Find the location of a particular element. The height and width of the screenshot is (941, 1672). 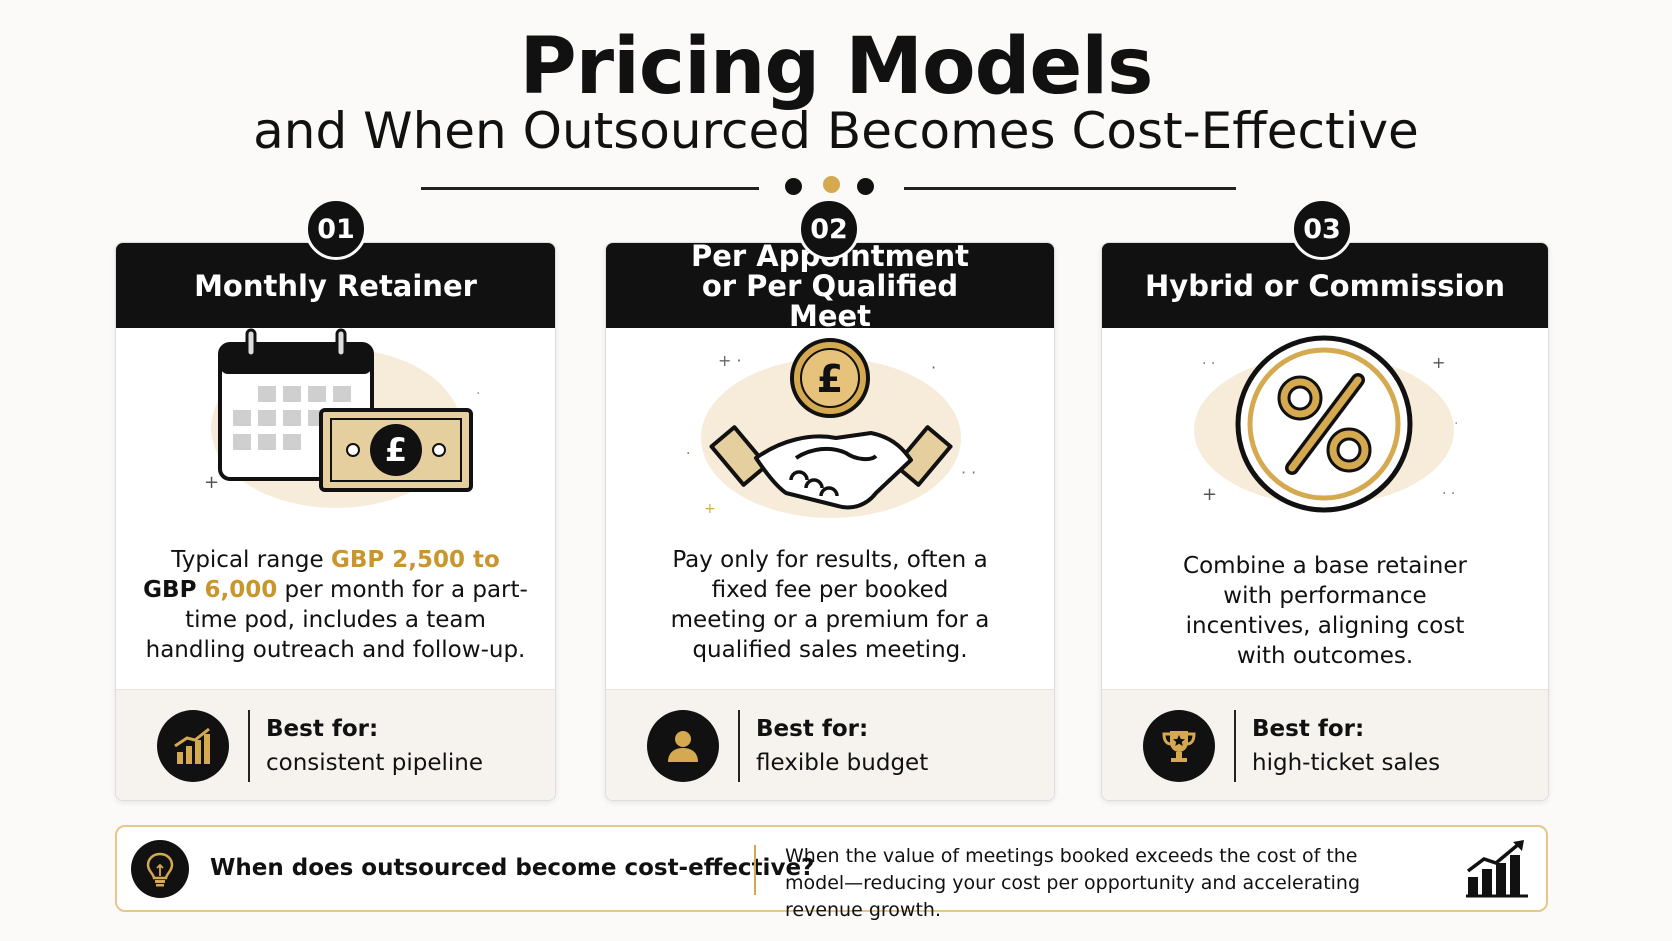

card-badge-03: 03 is located at coordinates (1322, 229).